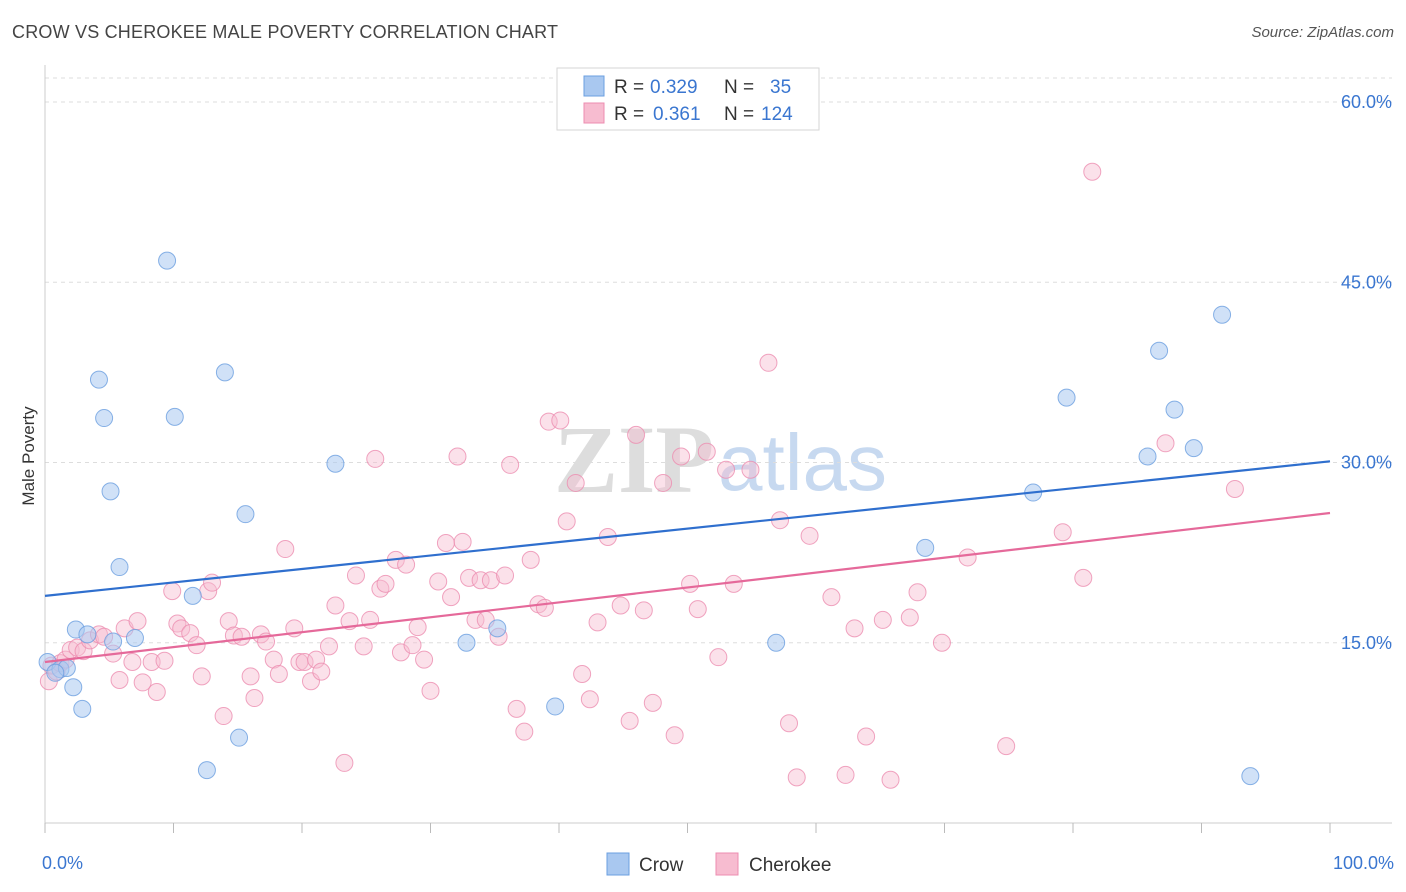 This screenshot has height=892, width=1406. What do you see at coordinates (1363, 863) in the screenshot?
I see `x-tick-label-end: 100.0%` at bounding box center [1363, 863].